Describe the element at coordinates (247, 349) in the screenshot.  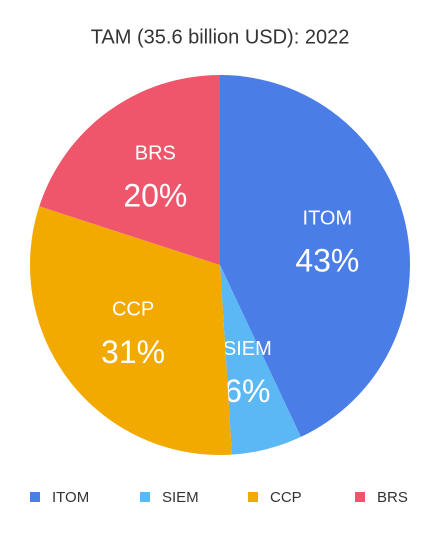
I see `slice-label: SIEM` at that location.